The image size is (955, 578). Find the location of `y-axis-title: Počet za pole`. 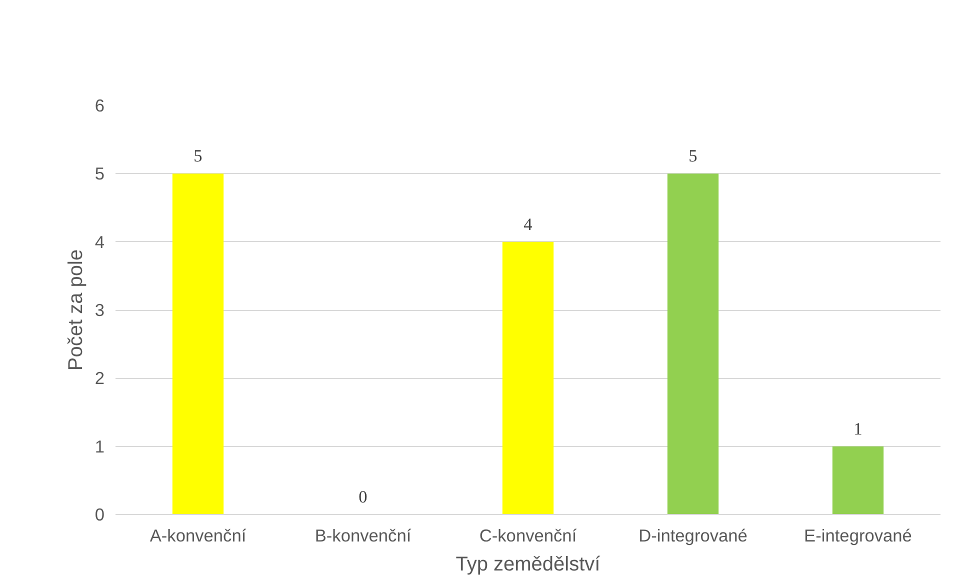

y-axis-title: Počet za pole is located at coordinates (75, 310).